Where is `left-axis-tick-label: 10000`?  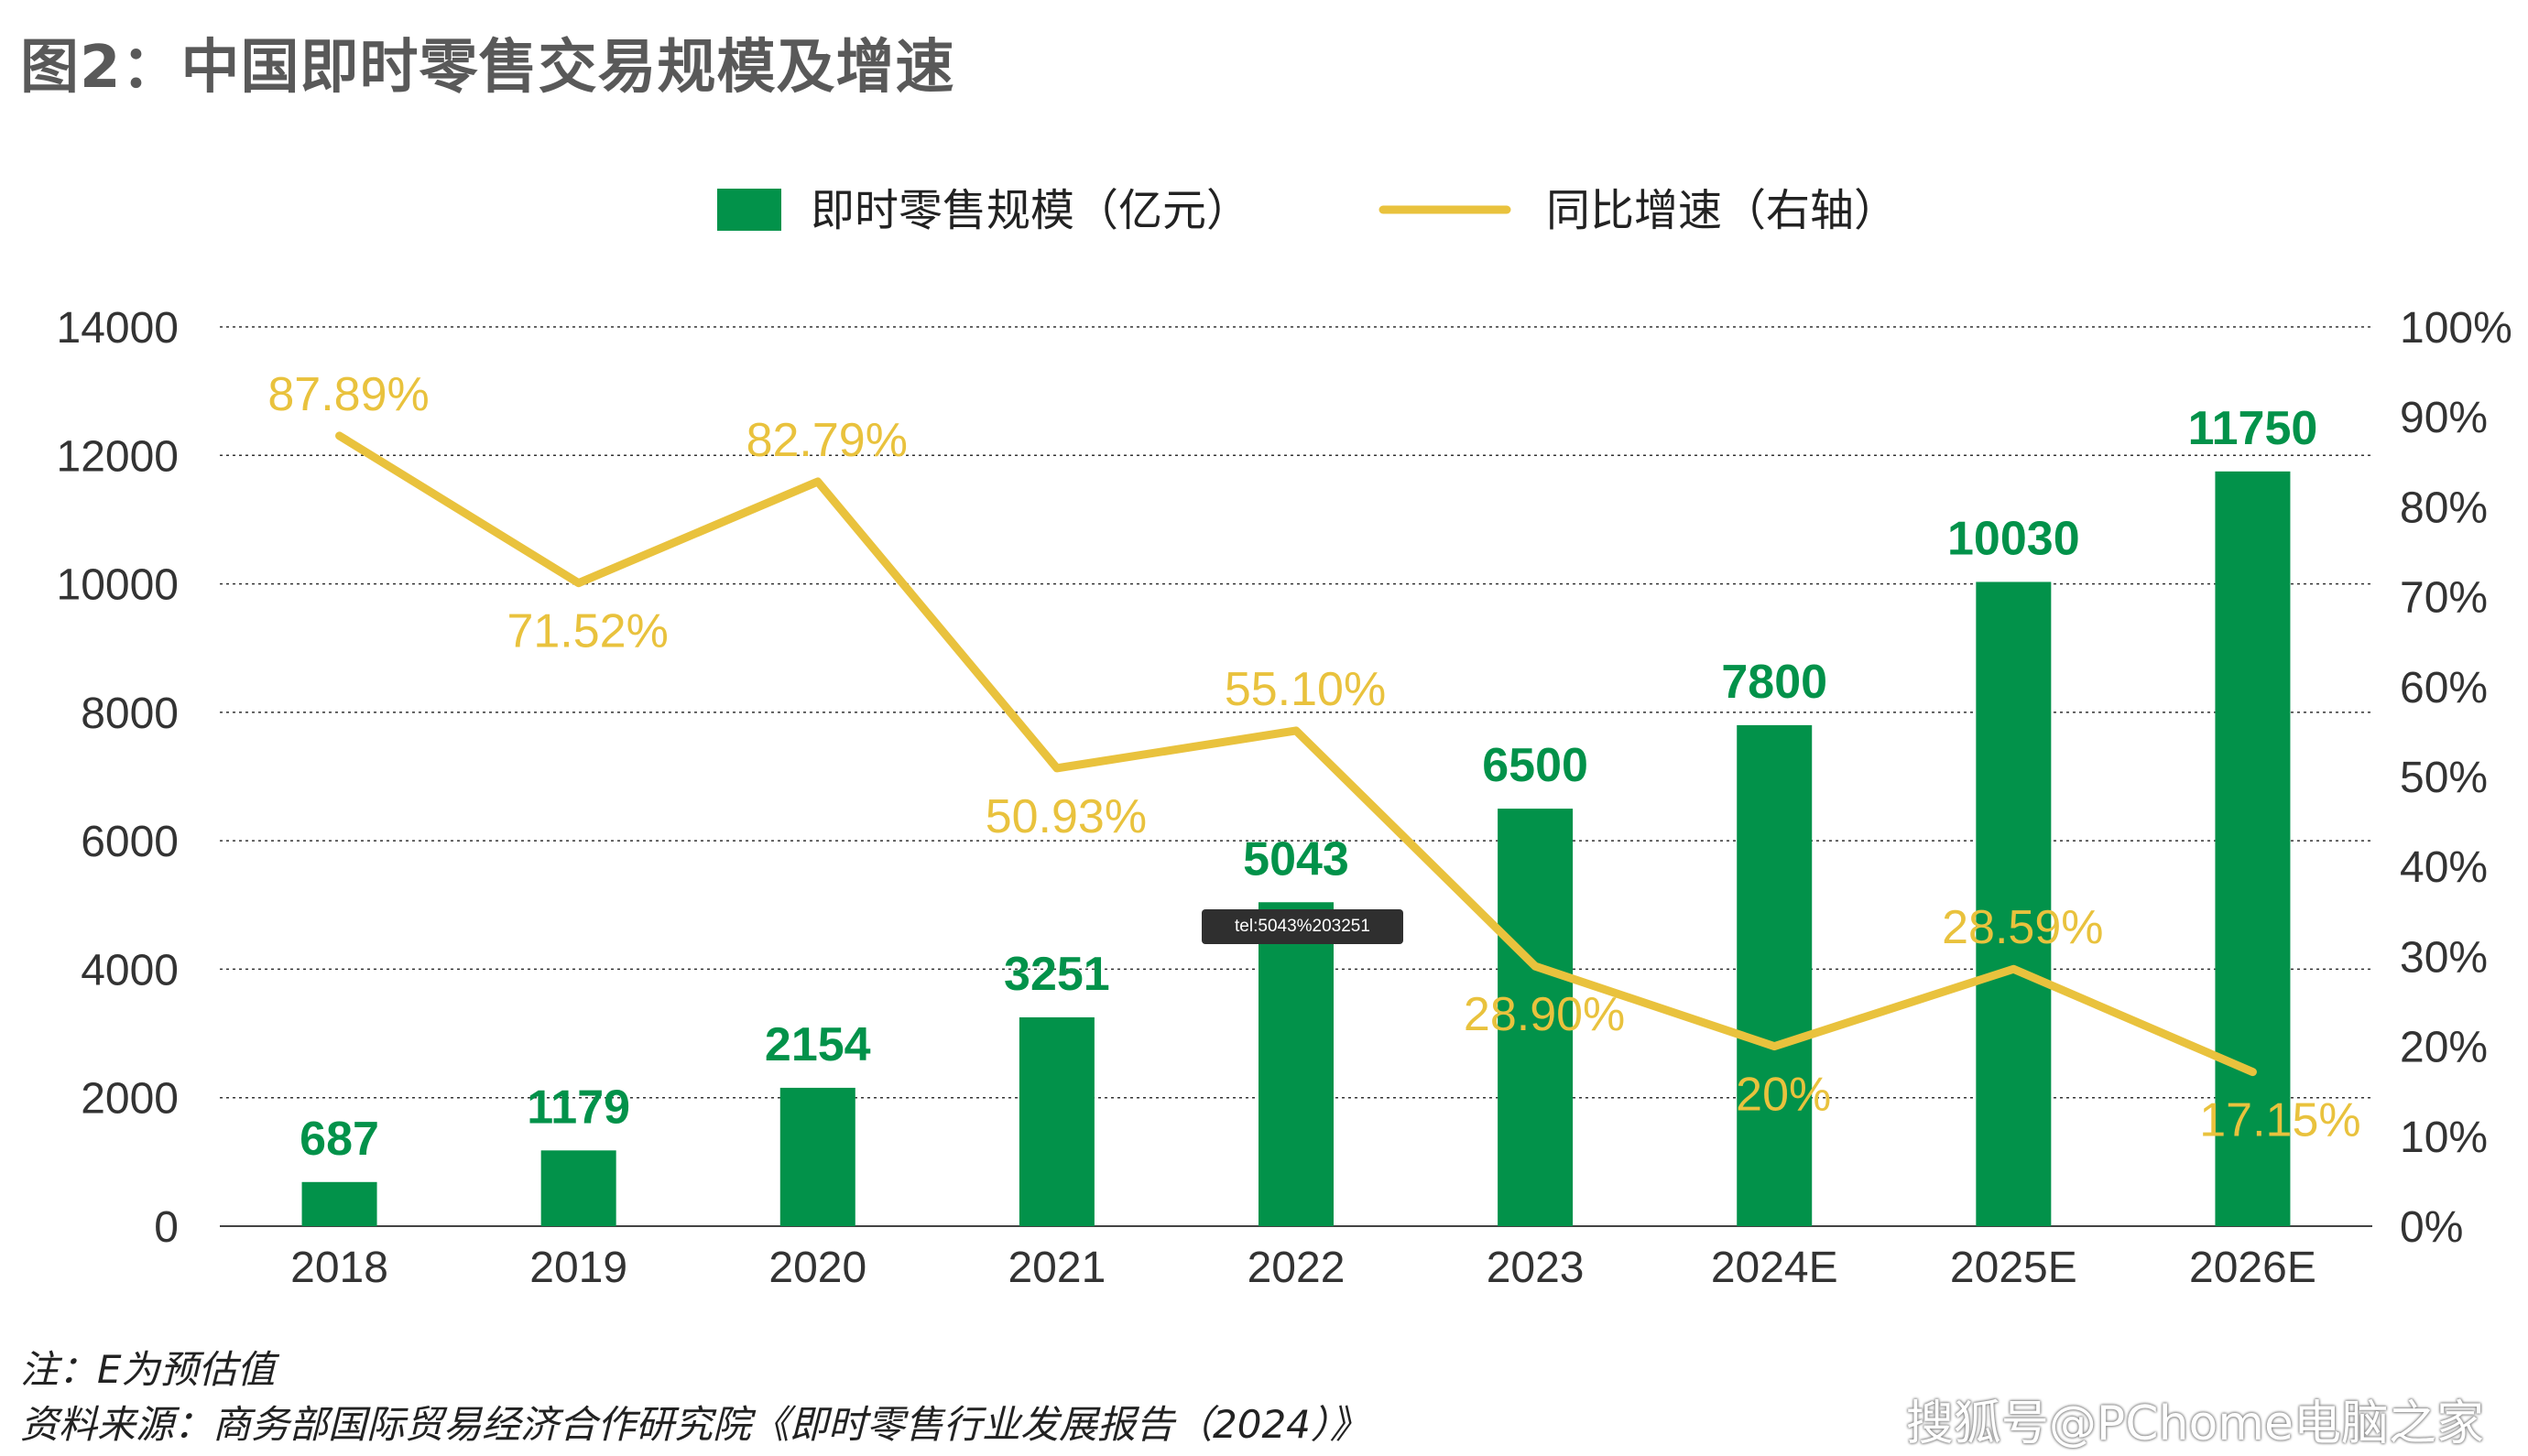
left-axis-tick-label: 10000 is located at coordinates (118, 585).